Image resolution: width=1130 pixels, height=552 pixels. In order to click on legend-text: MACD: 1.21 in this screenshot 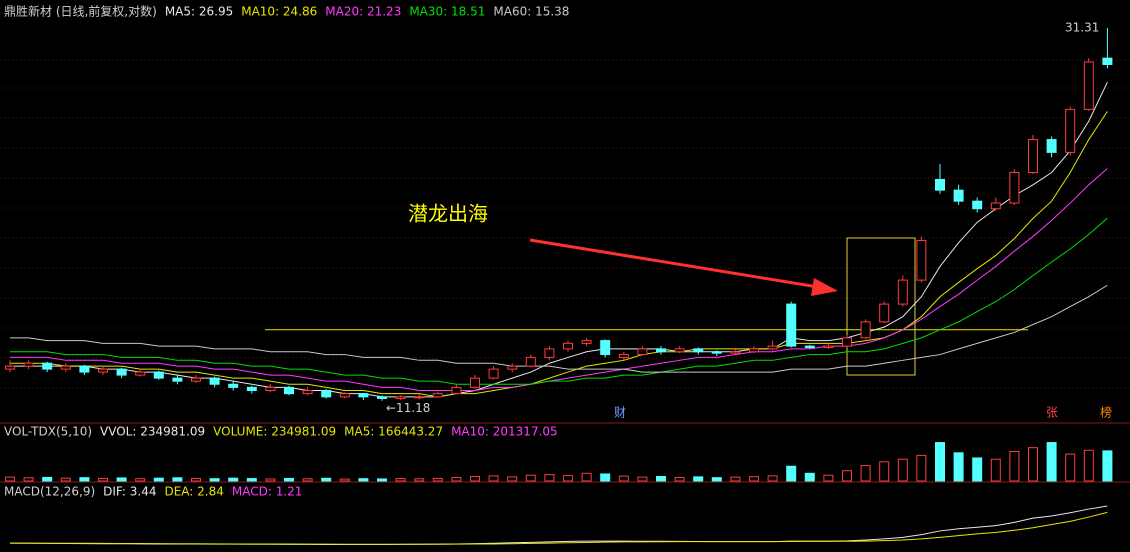, I will do `click(267, 492)`.